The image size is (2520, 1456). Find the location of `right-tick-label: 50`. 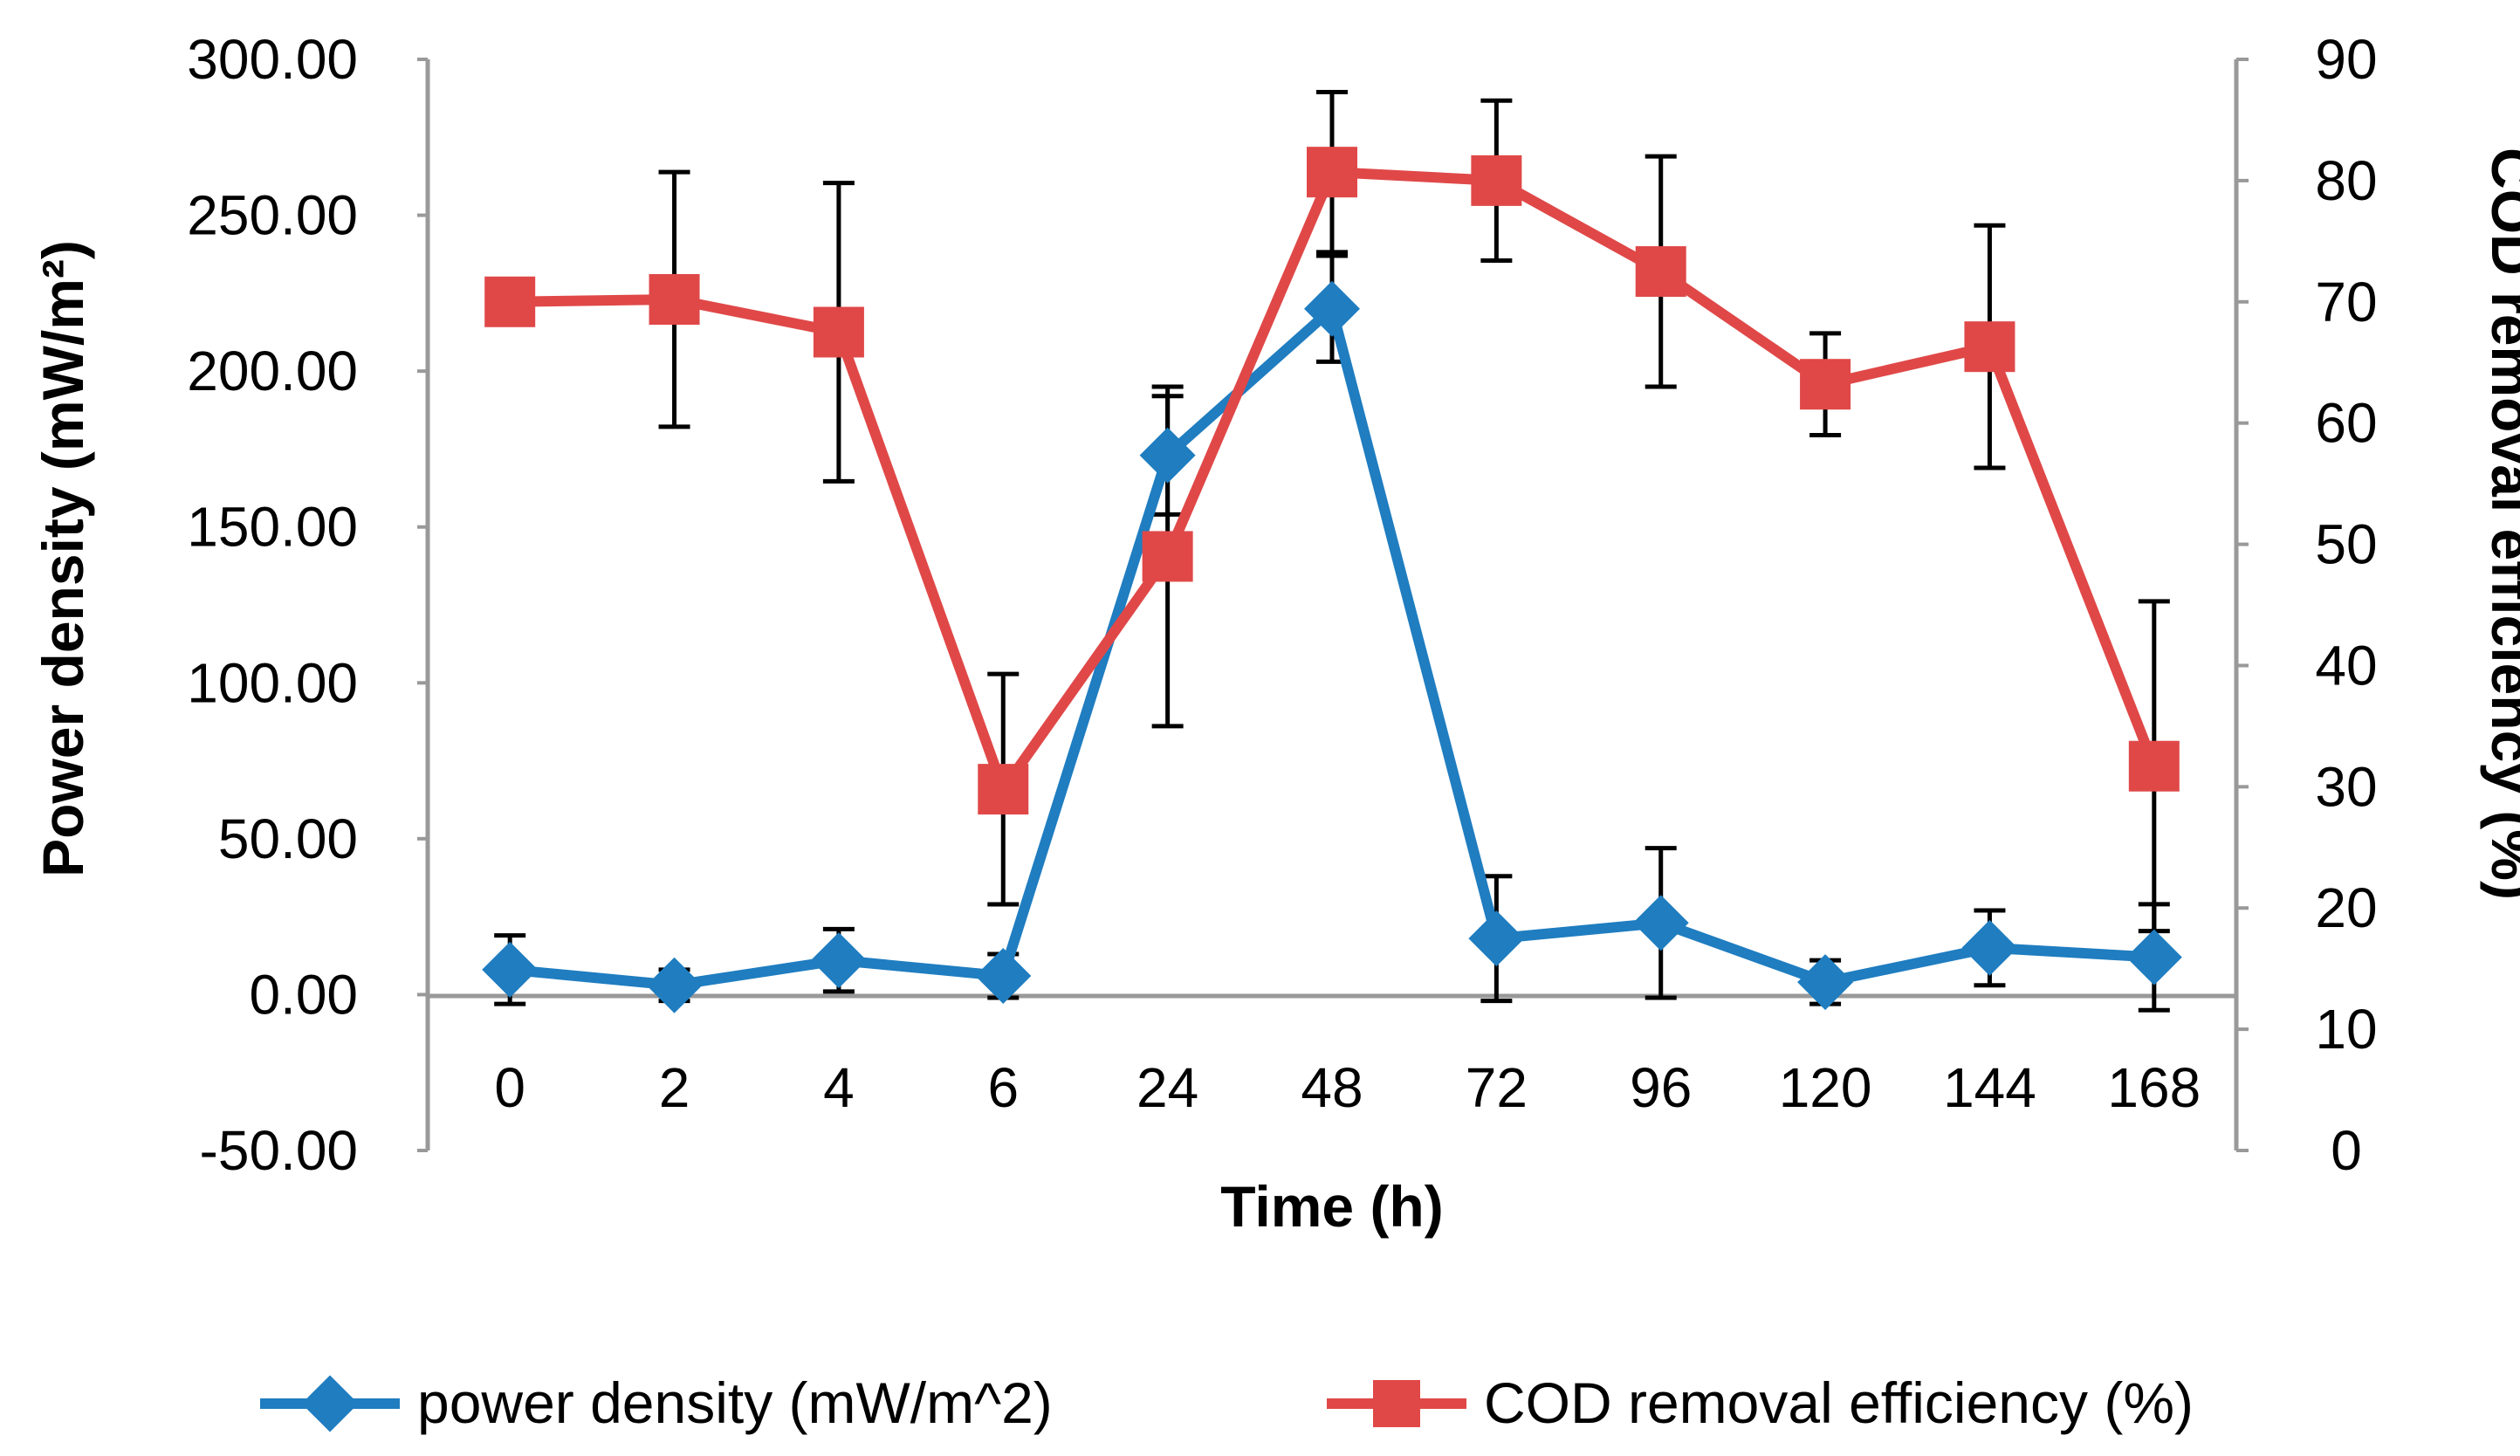

right-tick-label: 50 is located at coordinates (2346, 544).